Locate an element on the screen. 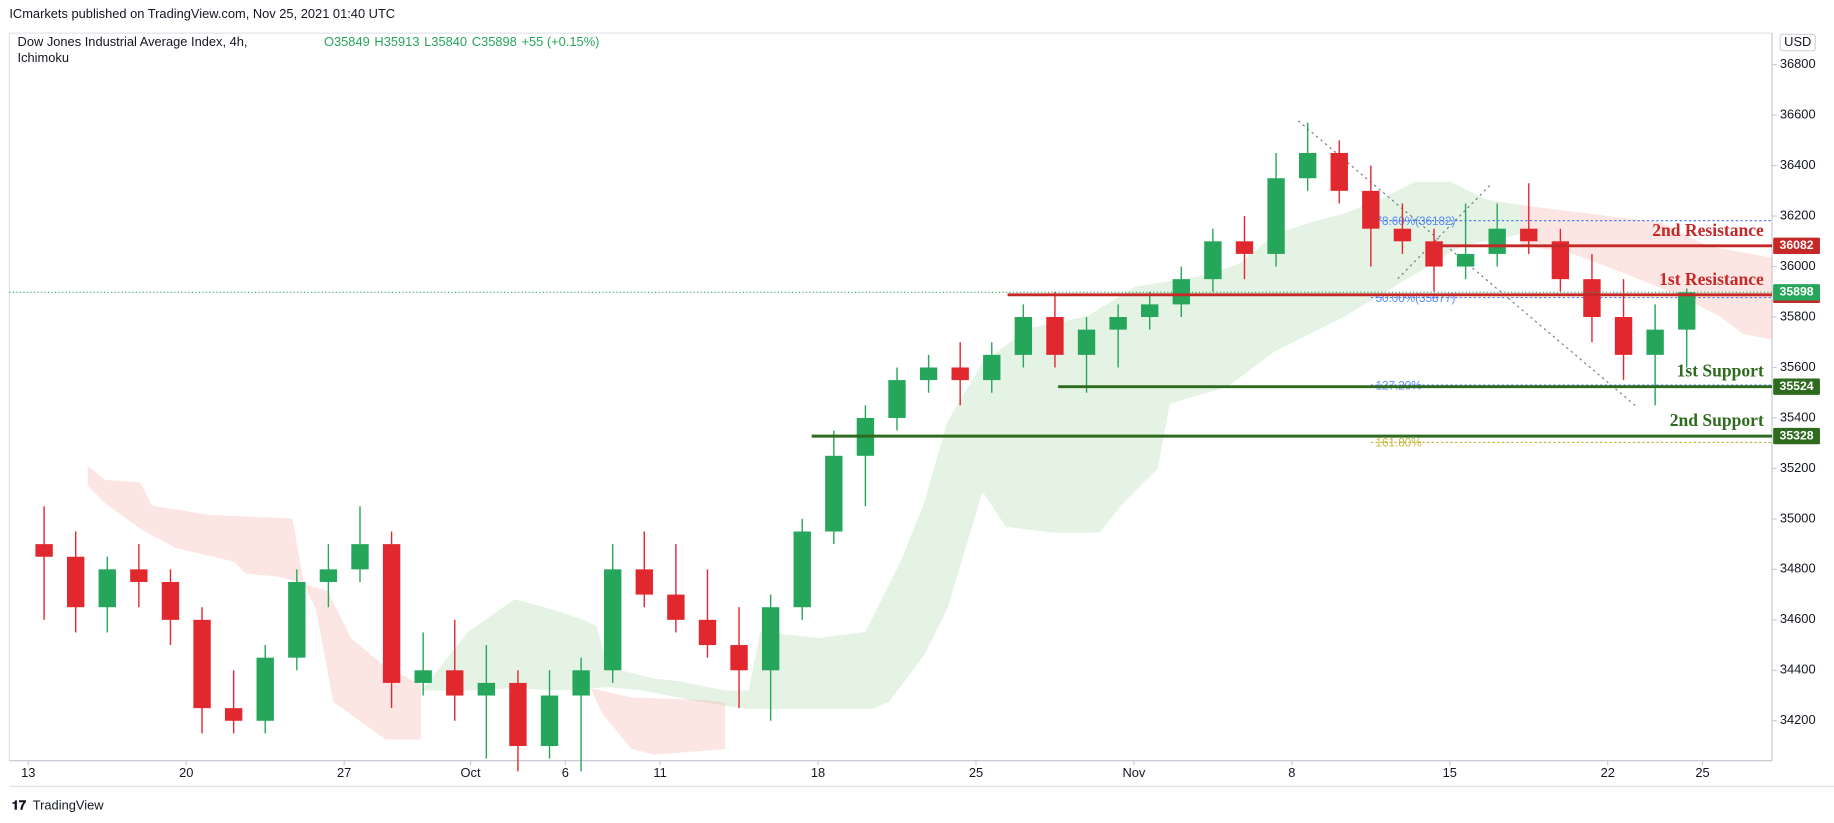 This screenshot has height=823, width=1834. y-tick-label: 34600 is located at coordinates (1798, 618).